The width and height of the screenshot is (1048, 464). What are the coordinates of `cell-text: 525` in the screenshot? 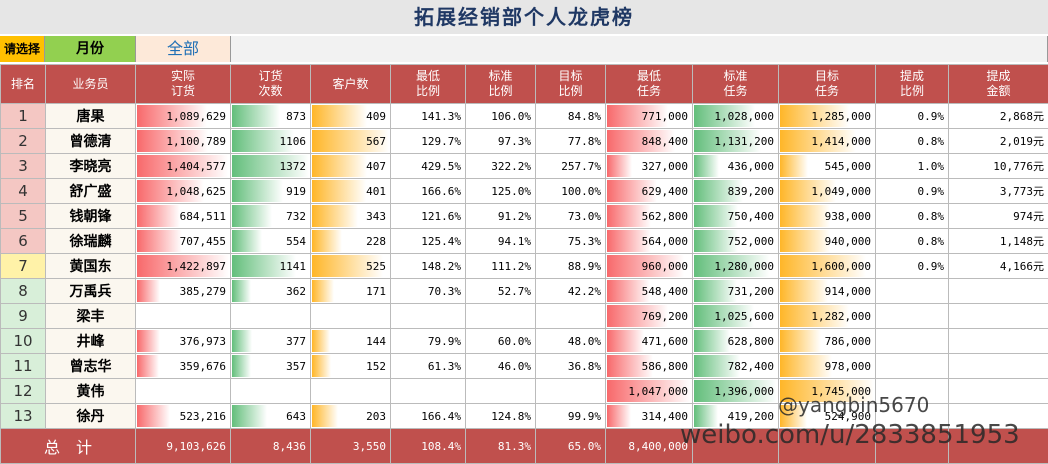 It's located at (376, 266).